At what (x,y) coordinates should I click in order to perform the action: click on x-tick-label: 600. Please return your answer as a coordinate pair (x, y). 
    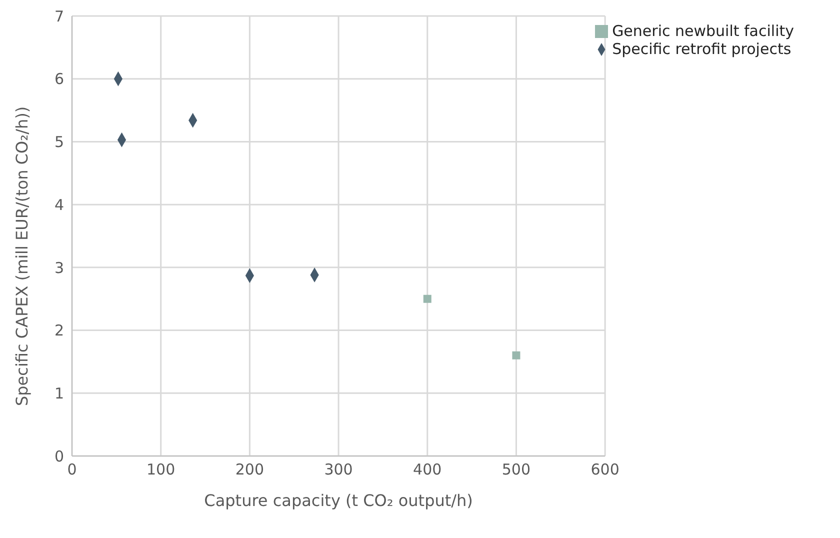
    Looking at the image, I should click on (605, 469).